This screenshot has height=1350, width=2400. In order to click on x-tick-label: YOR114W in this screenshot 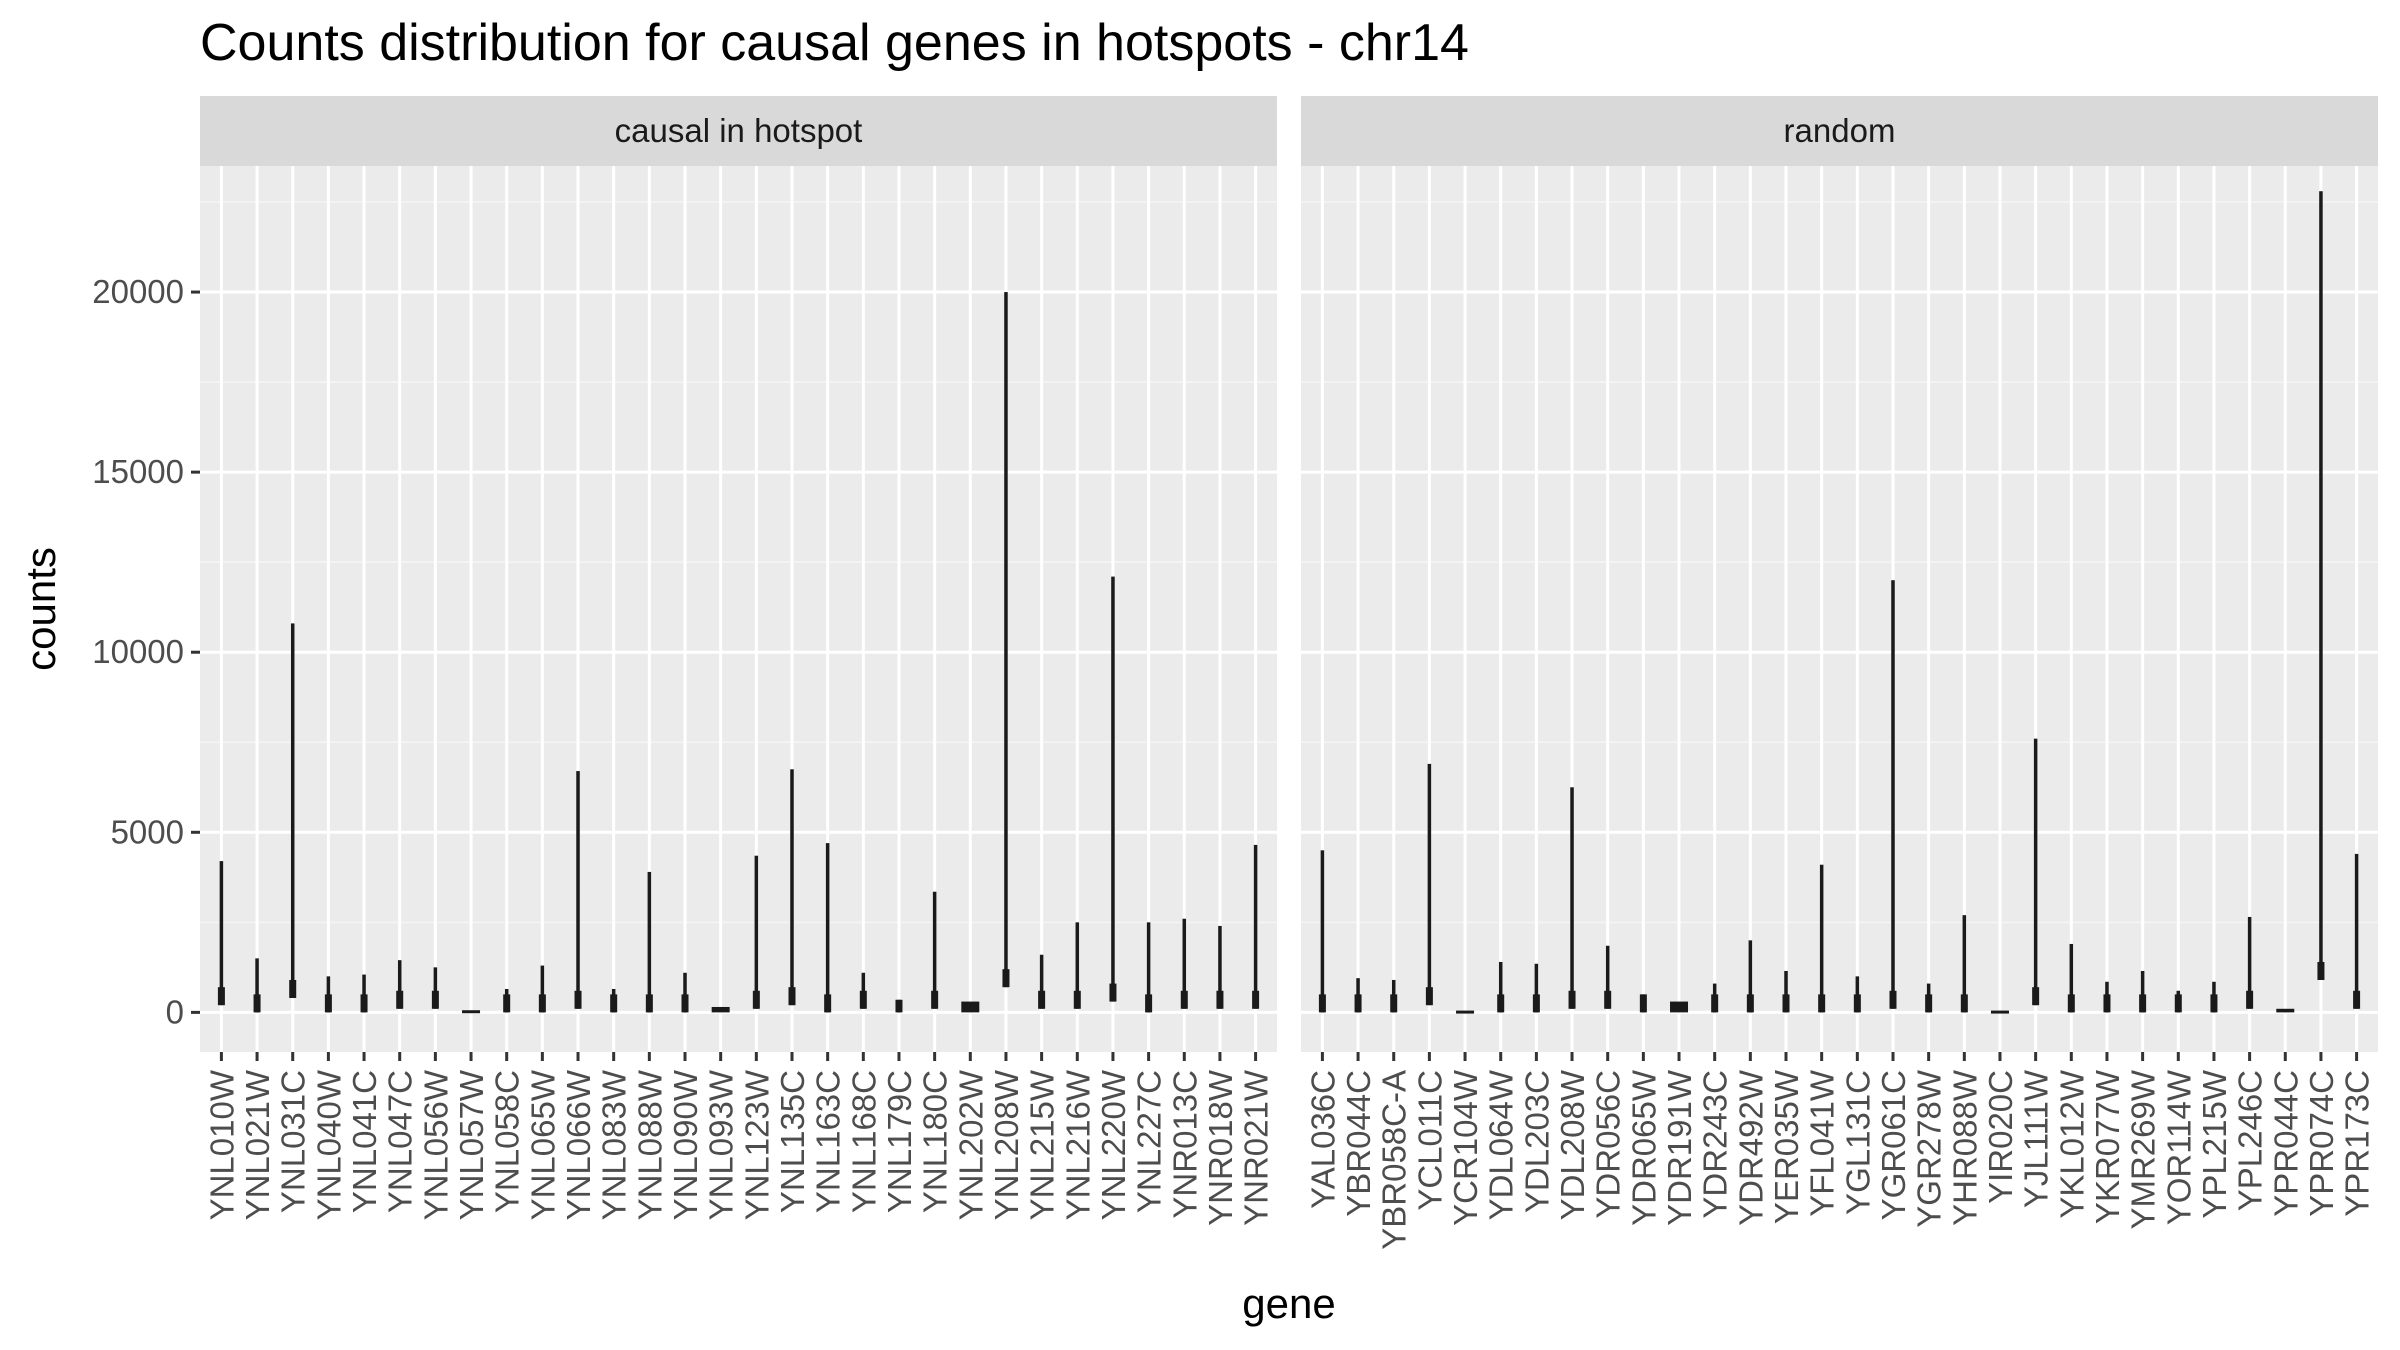, I will do `click(2178, 1147)`.